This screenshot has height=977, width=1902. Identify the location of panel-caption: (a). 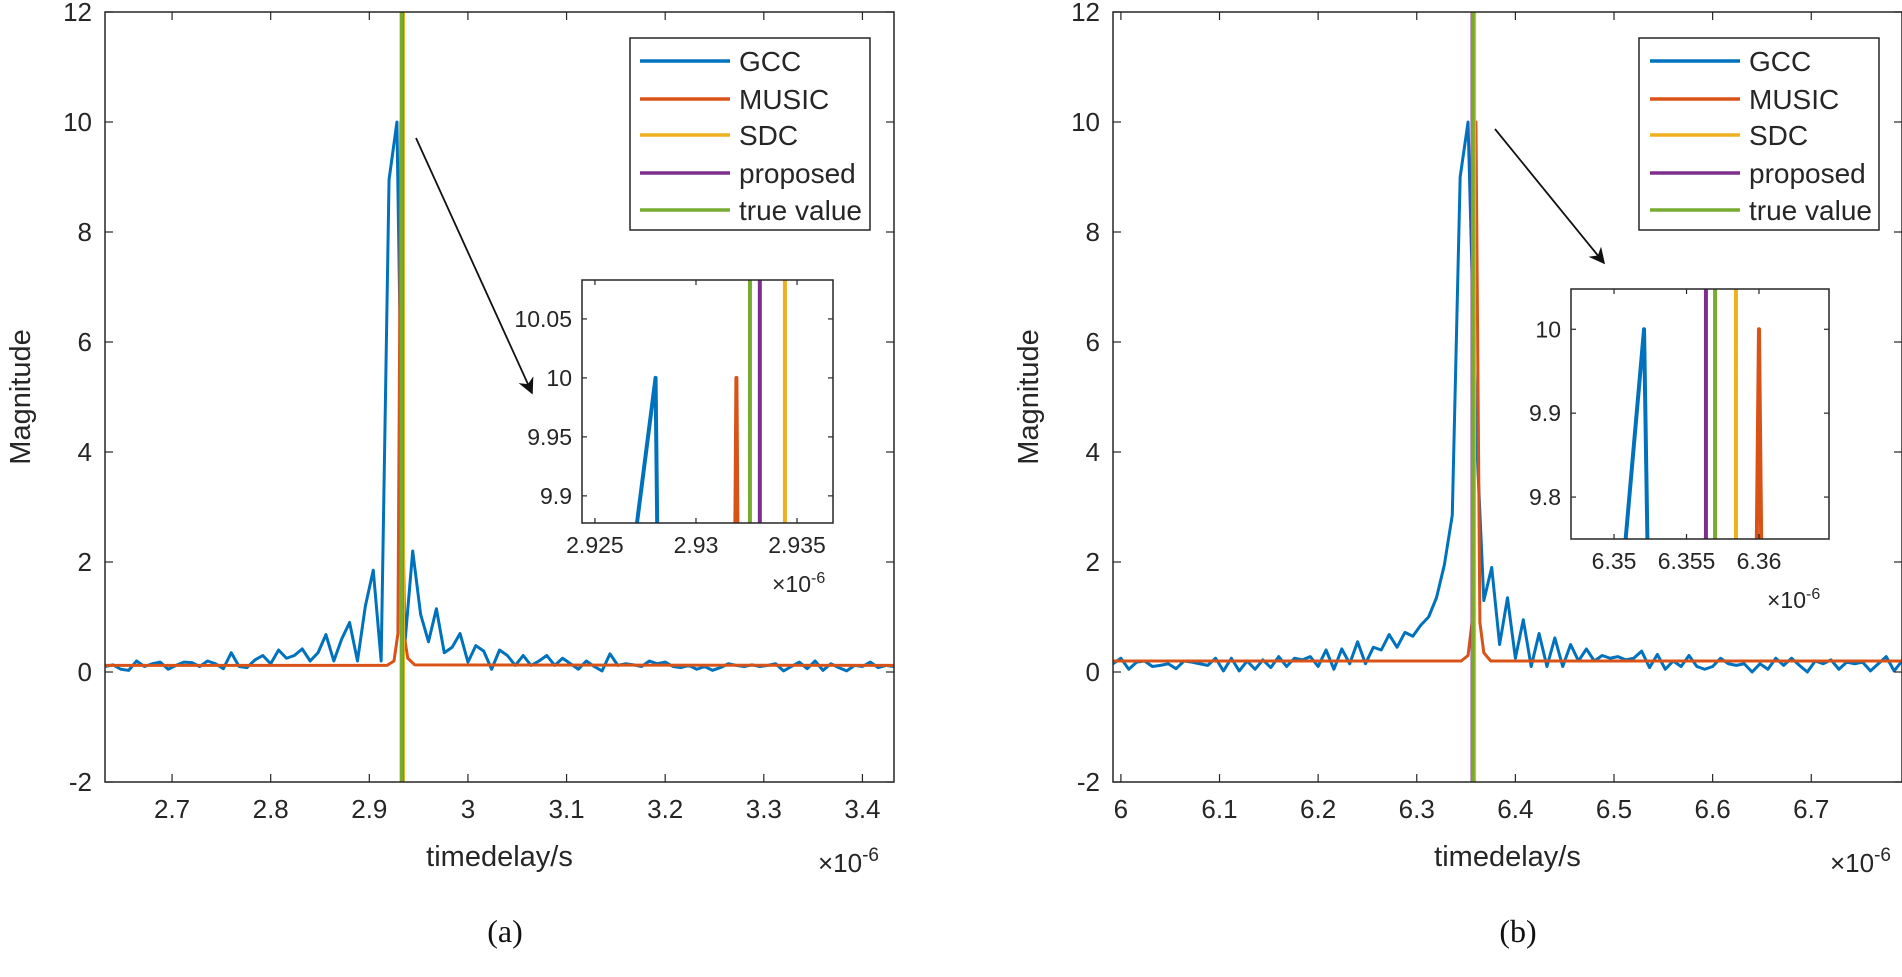
(505, 931).